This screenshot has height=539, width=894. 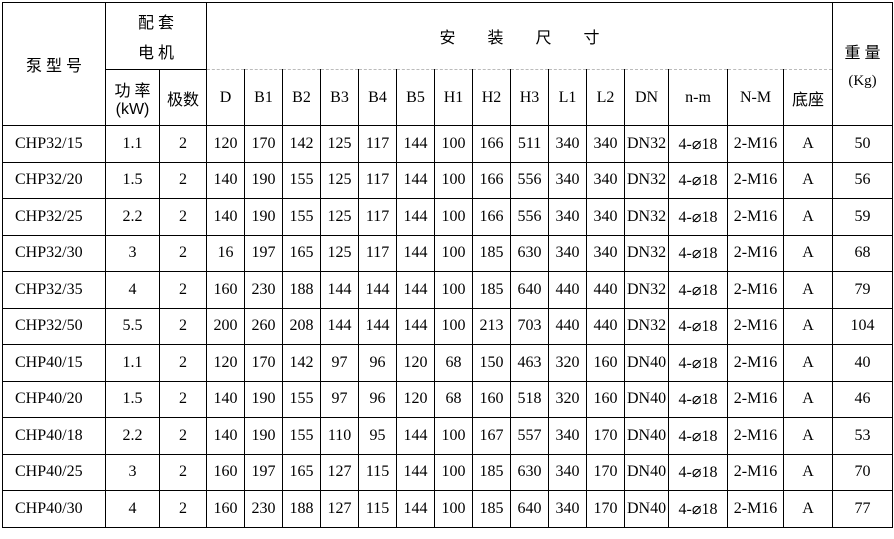 I want to click on cell-weight: 46, so click(x=863, y=399).